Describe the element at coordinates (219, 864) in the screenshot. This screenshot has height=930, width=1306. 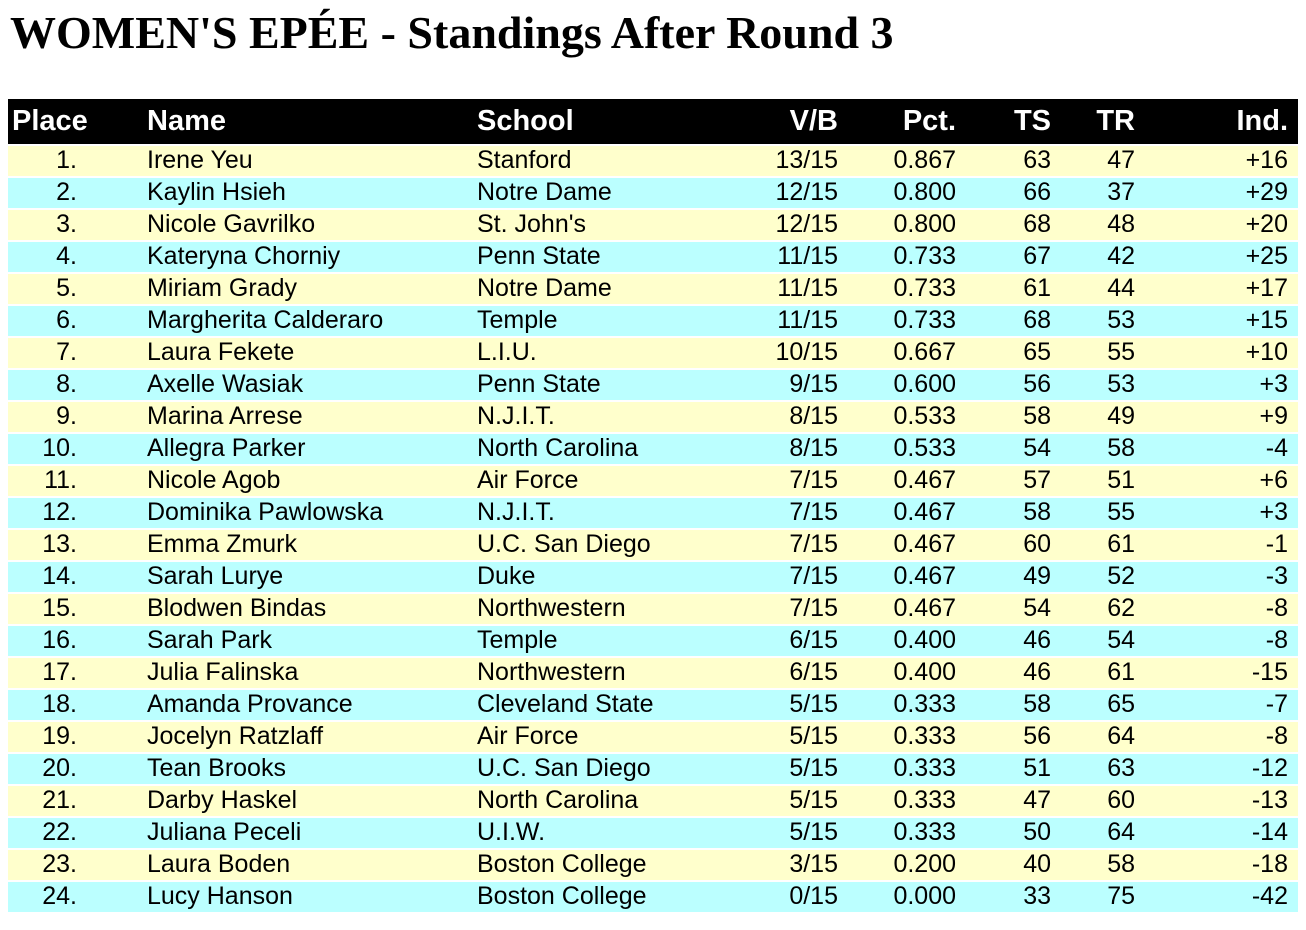
I see `name-cell: Laura Boden` at that location.